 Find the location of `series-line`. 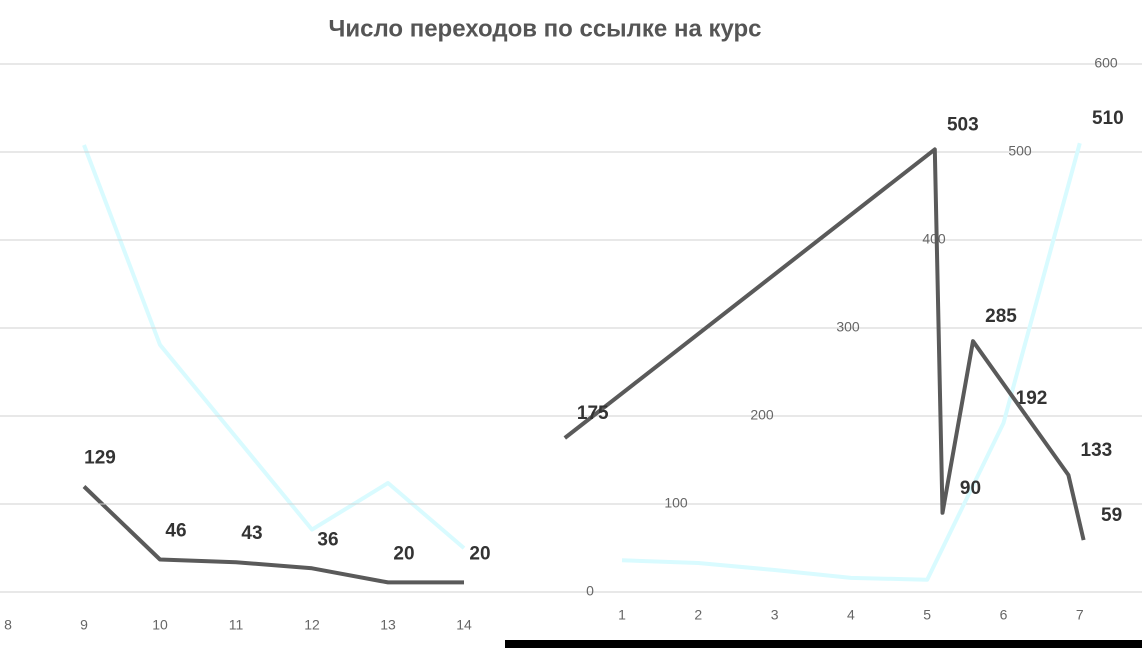

series-line is located at coordinates (273, 535).